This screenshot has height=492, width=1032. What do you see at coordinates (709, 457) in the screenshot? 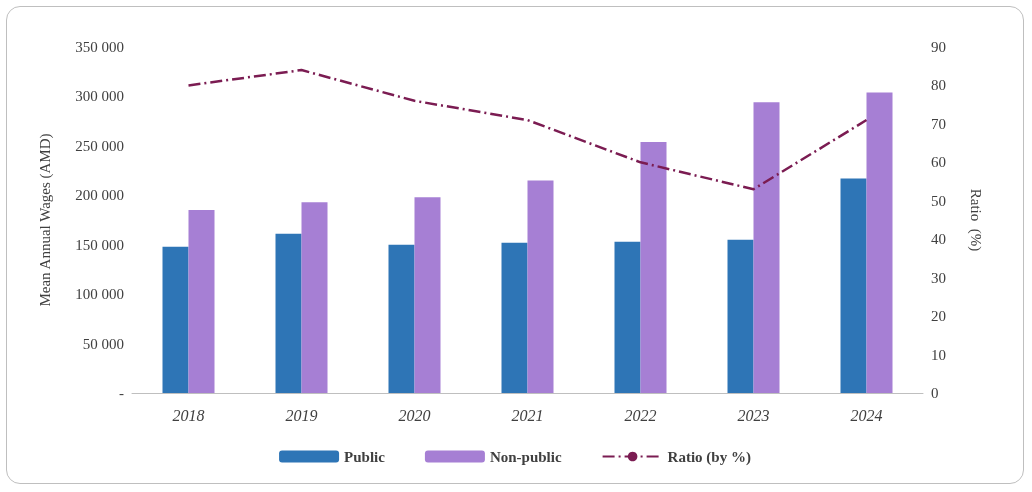
I see `legend-label: Ratio (by %)` at bounding box center [709, 457].